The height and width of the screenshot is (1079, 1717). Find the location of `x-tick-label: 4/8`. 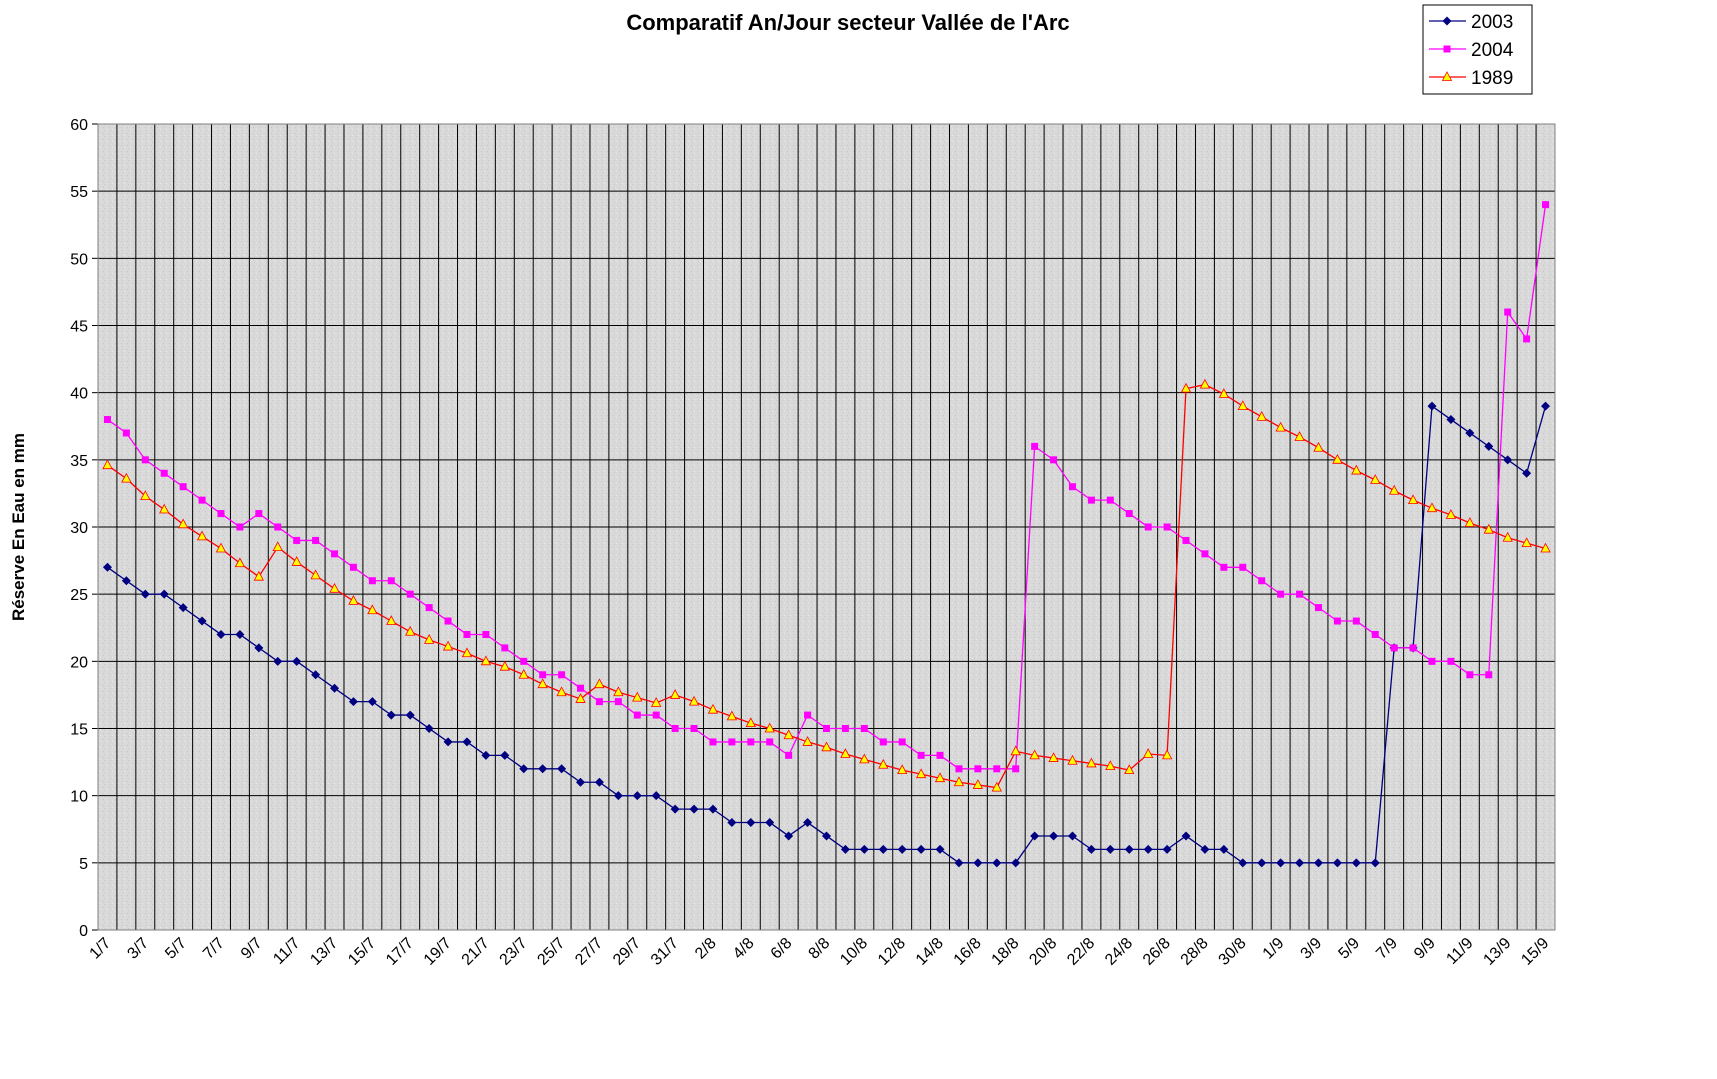

x-tick-label: 4/8 is located at coordinates (744, 949).